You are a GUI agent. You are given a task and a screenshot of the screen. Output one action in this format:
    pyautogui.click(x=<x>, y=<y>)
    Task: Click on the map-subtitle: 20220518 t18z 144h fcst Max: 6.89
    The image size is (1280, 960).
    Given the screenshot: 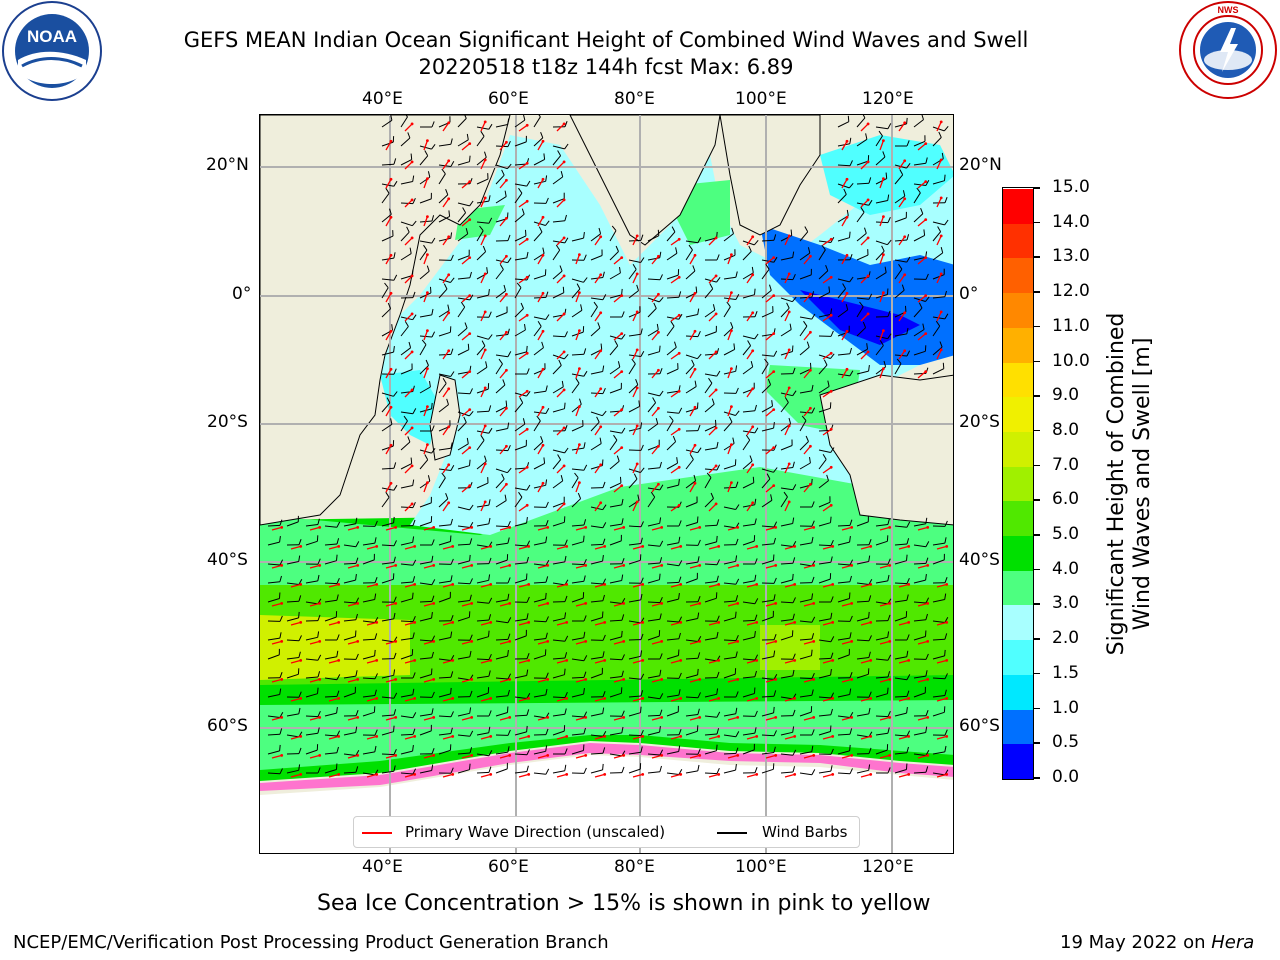 What is the action you would take?
    pyautogui.click(x=606, y=67)
    